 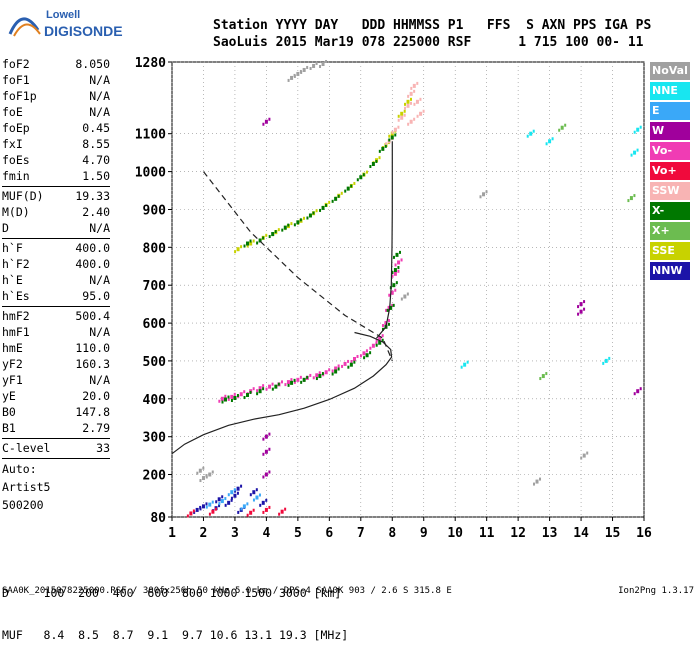 I want to click on legend-item: NNE, so click(x=670, y=91).